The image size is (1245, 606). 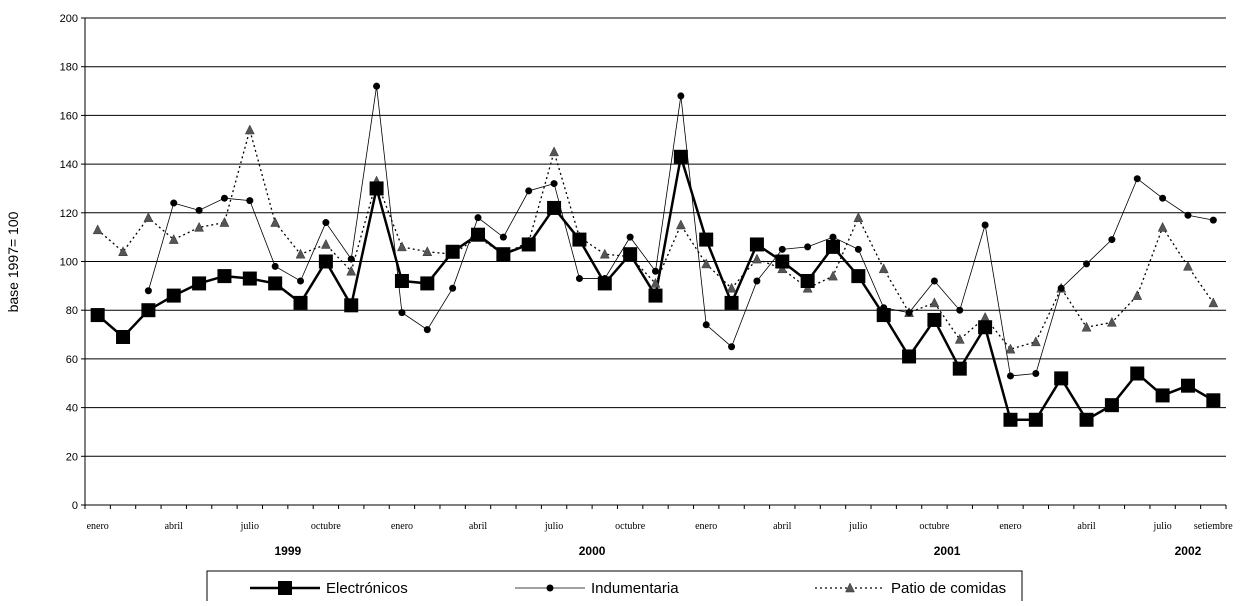 What do you see at coordinates (367, 588) in the screenshot?
I see `legend-label: Electrónicos` at bounding box center [367, 588].